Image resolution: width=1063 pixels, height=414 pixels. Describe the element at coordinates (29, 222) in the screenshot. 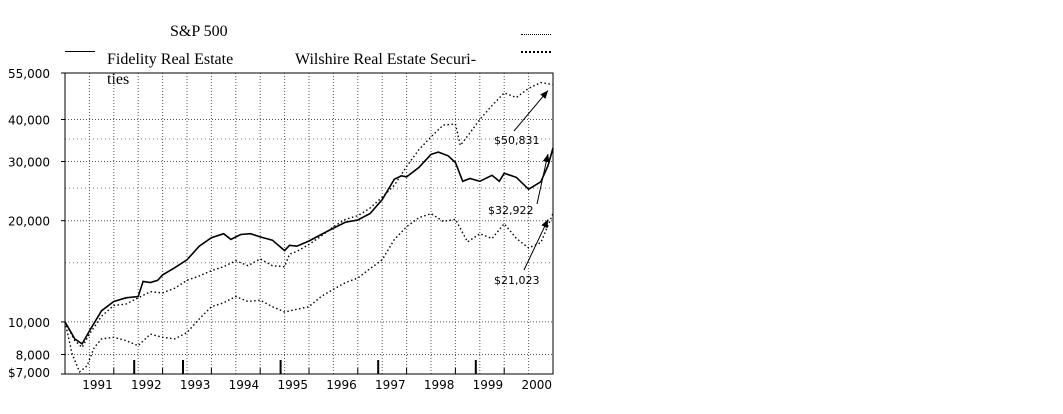

I see `y-tick-label: 20,000` at that location.